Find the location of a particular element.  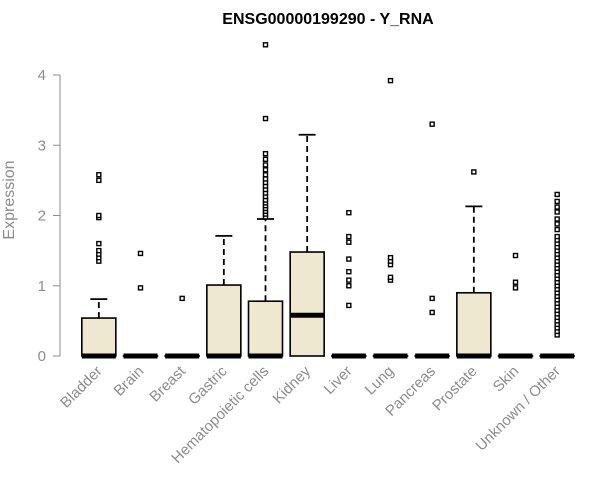

x-tick-label: Bladder is located at coordinates (81, 387).